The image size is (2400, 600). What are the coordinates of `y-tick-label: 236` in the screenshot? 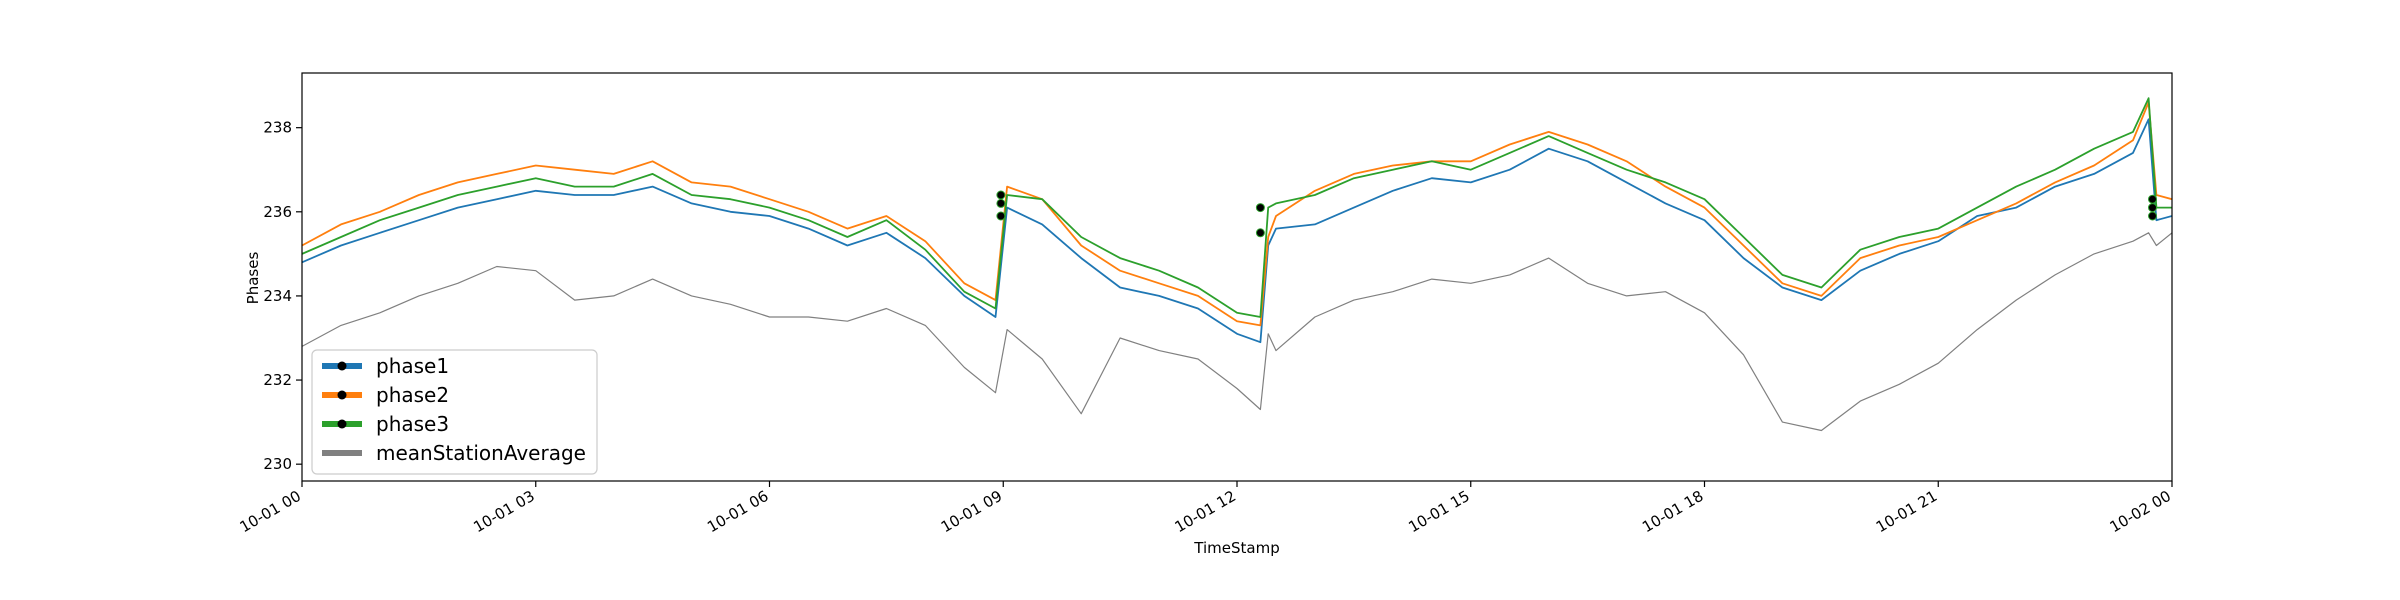 It's located at (277, 212).